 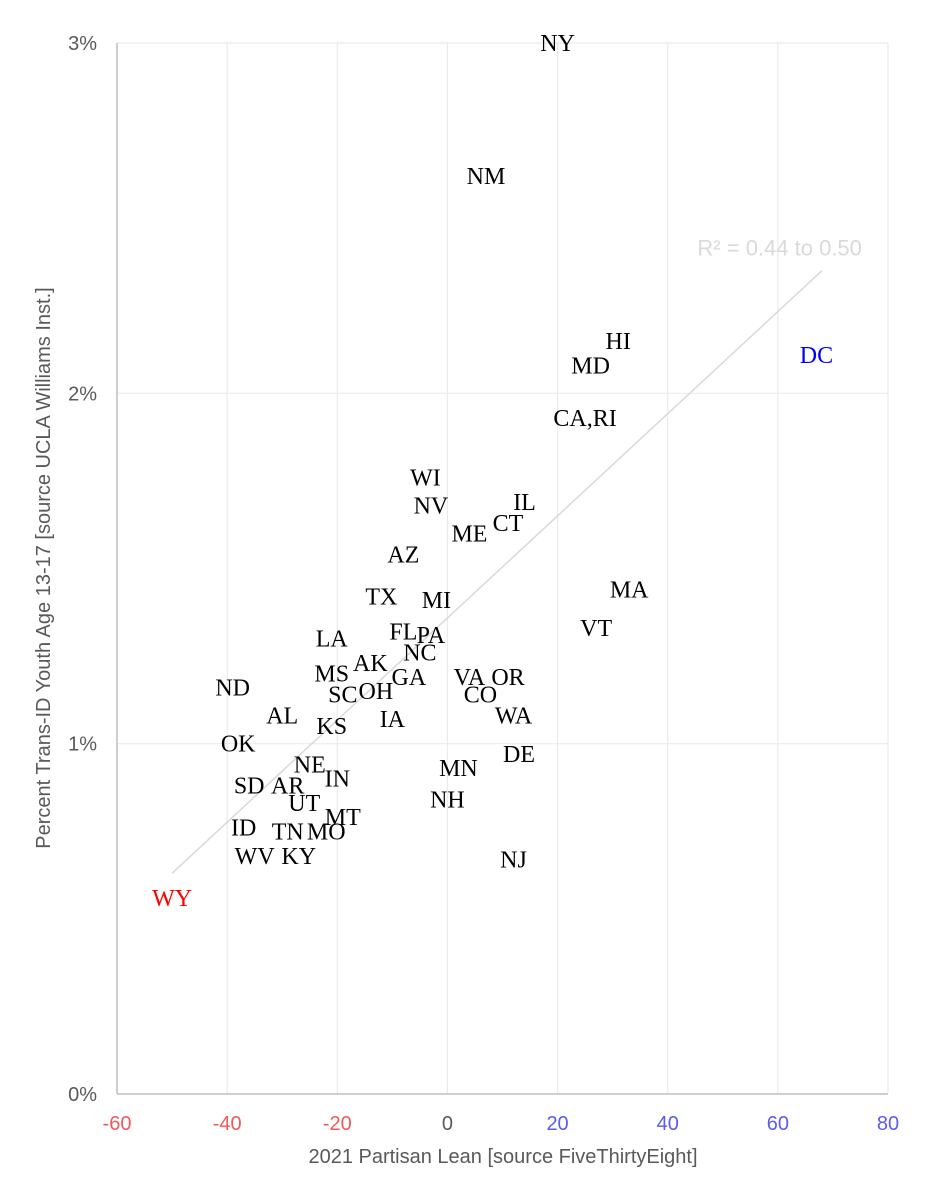 I want to click on point-label-wi: WI, so click(x=425, y=478).